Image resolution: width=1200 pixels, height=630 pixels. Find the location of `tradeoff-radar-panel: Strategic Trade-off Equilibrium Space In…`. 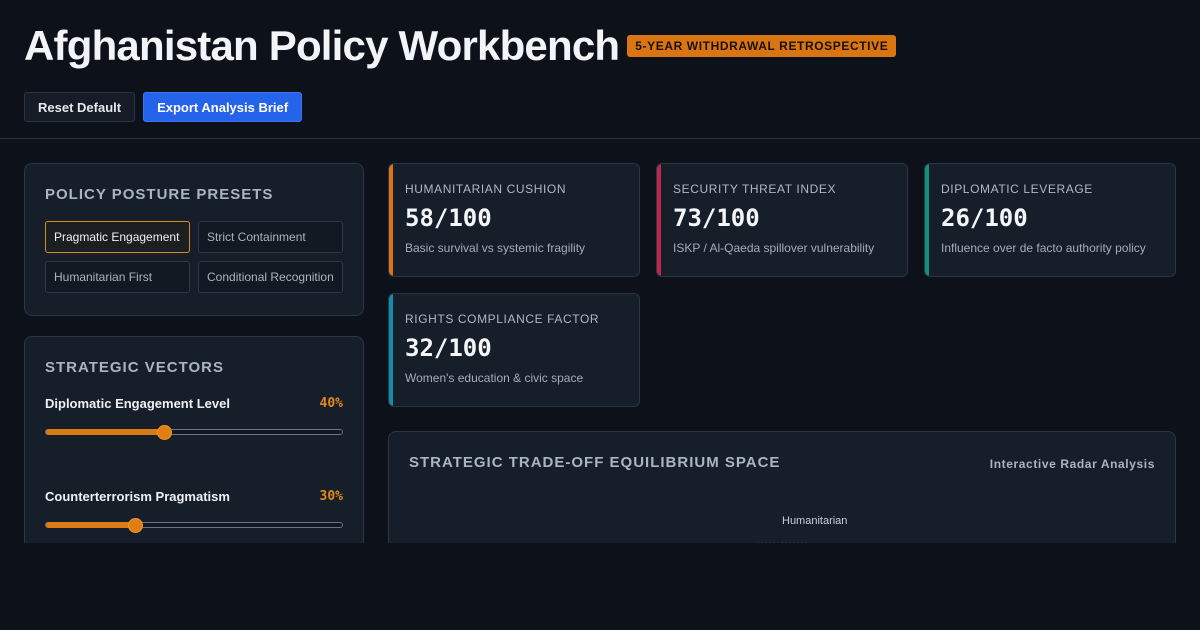

tradeoff-radar-panel: Strategic Trade-off Equilibrium Space In… is located at coordinates (782, 487).